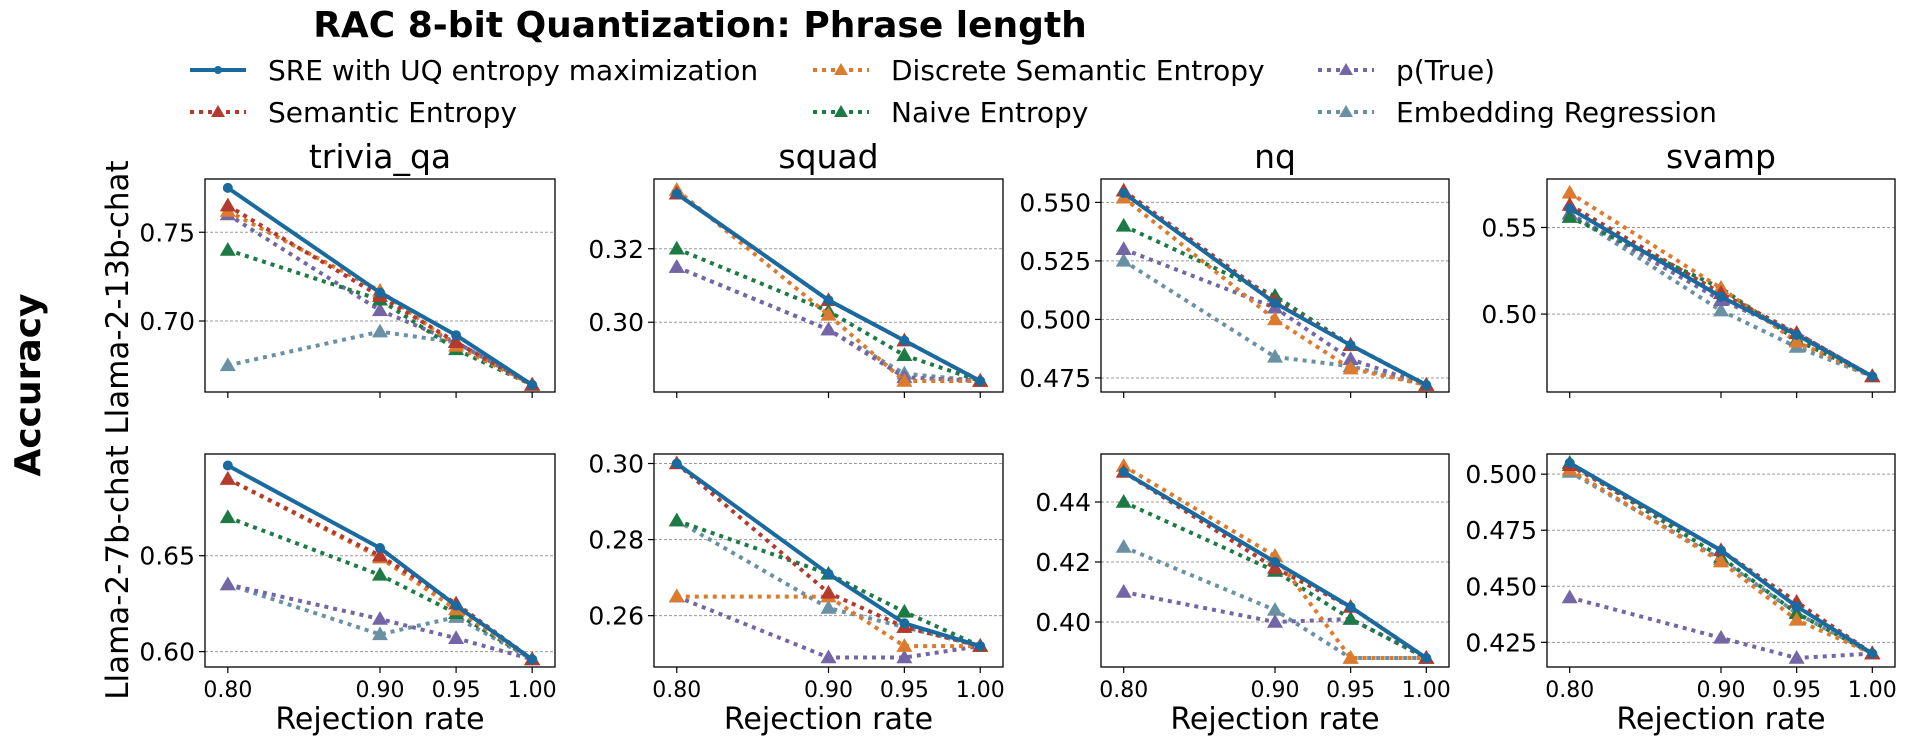 The width and height of the screenshot is (1905, 742). I want to click on series-embedding-regression, so click(828, 582).